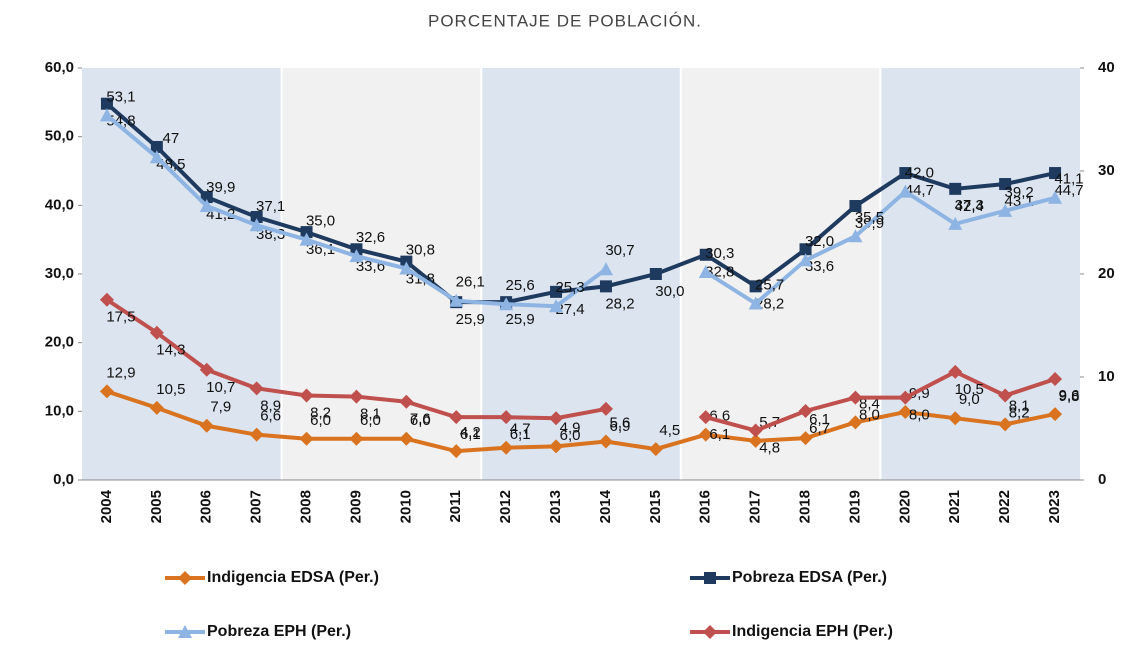 Image resolution: width=1129 pixels, height=651 pixels. I want to click on y-tick-label: 40,0, so click(59, 204).